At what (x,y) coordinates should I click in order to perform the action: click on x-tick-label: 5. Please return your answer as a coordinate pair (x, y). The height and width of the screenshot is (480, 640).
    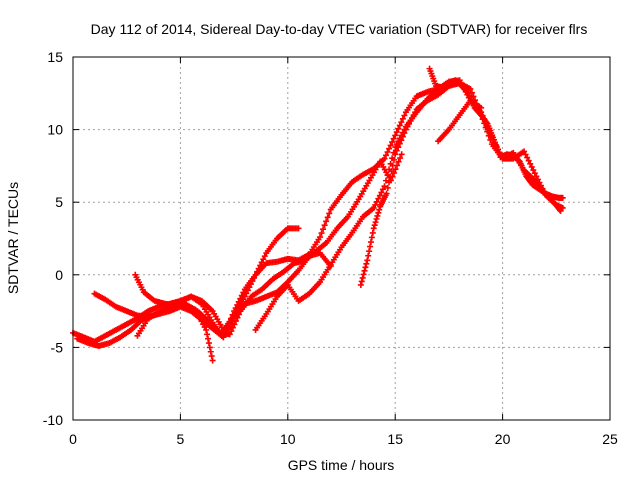
    Looking at the image, I should click on (181, 439).